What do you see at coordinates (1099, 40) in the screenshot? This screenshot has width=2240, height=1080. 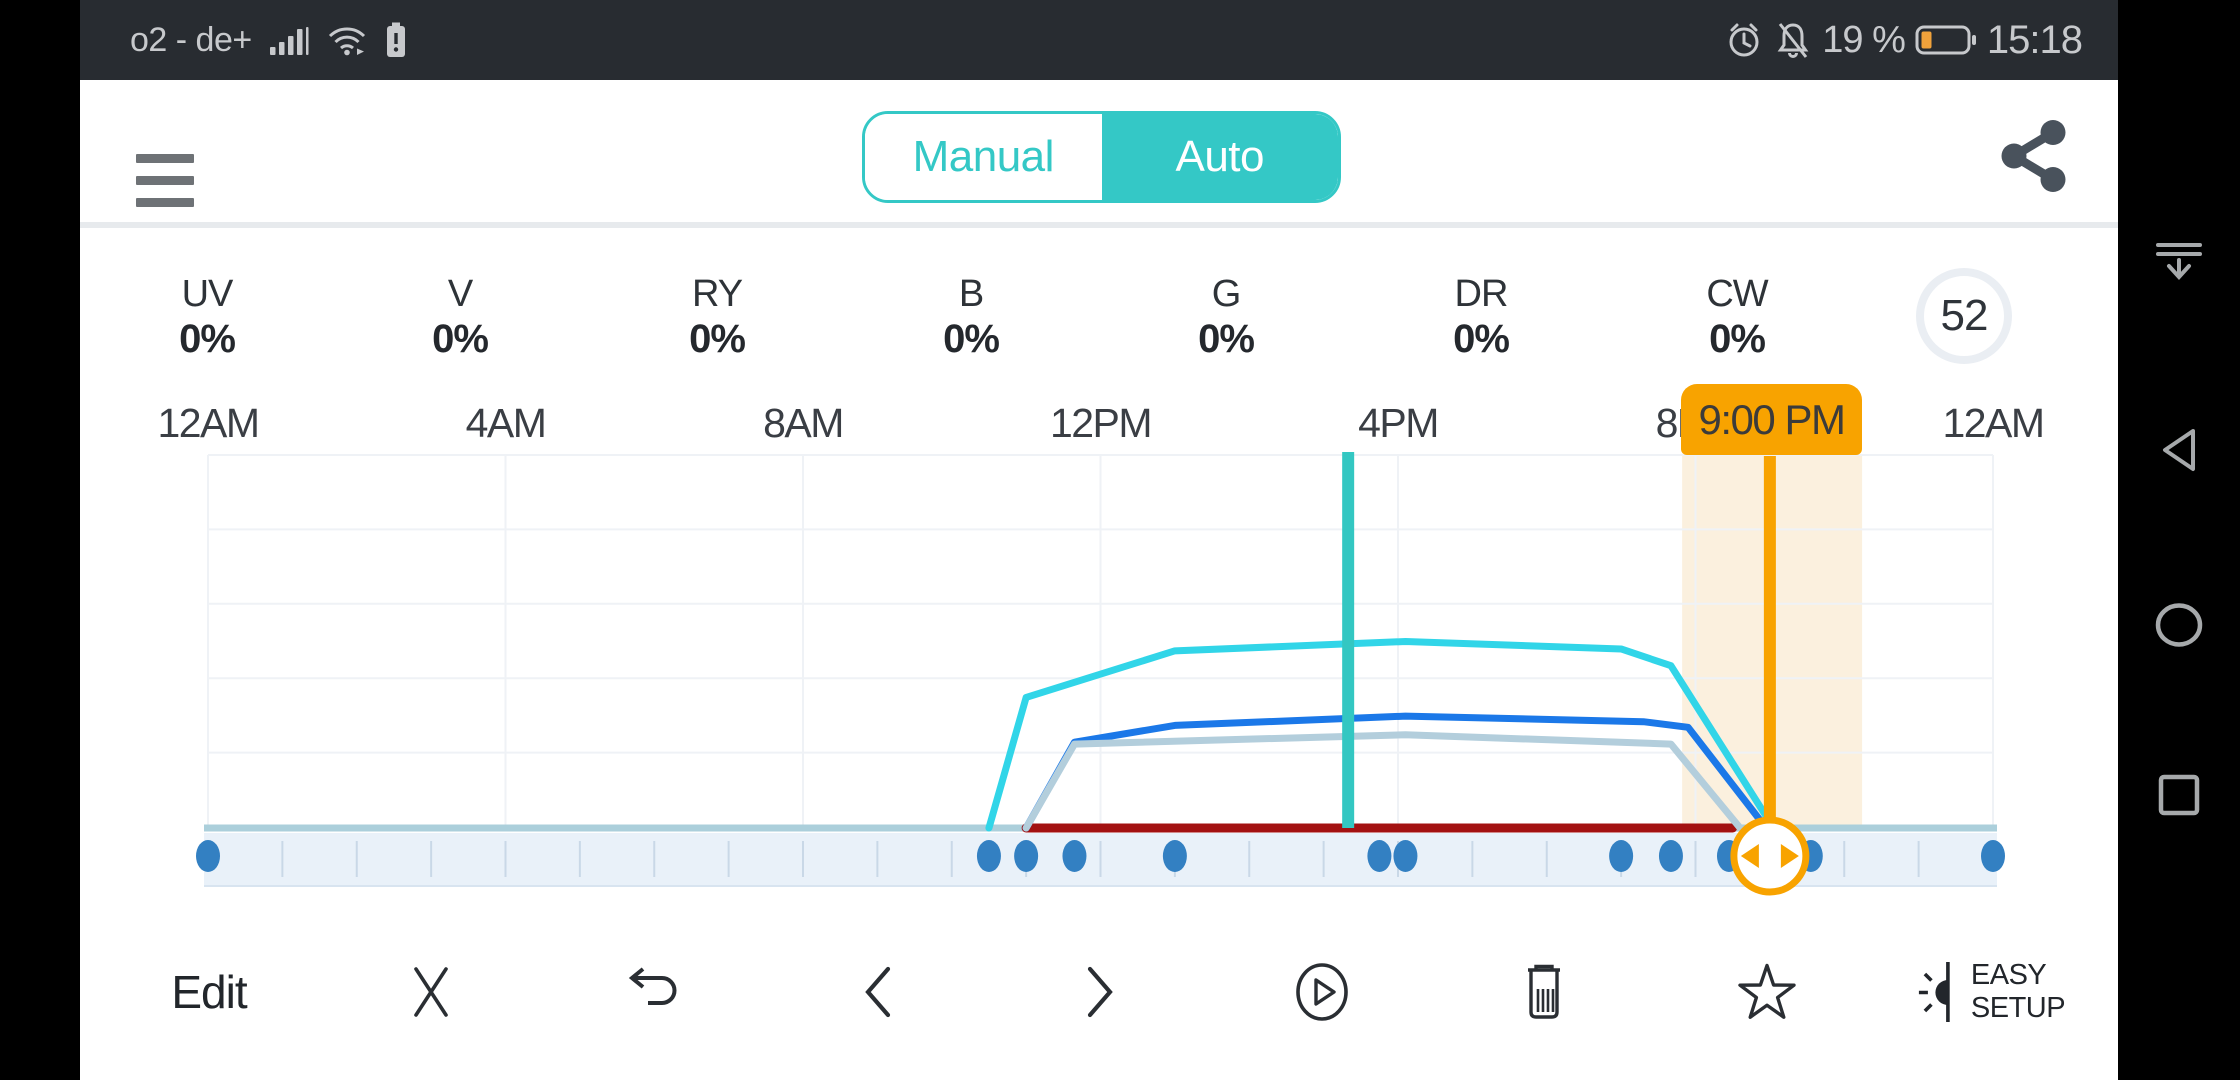 I see `status-bar: o2 - de+ 19 % 15:18` at bounding box center [1099, 40].